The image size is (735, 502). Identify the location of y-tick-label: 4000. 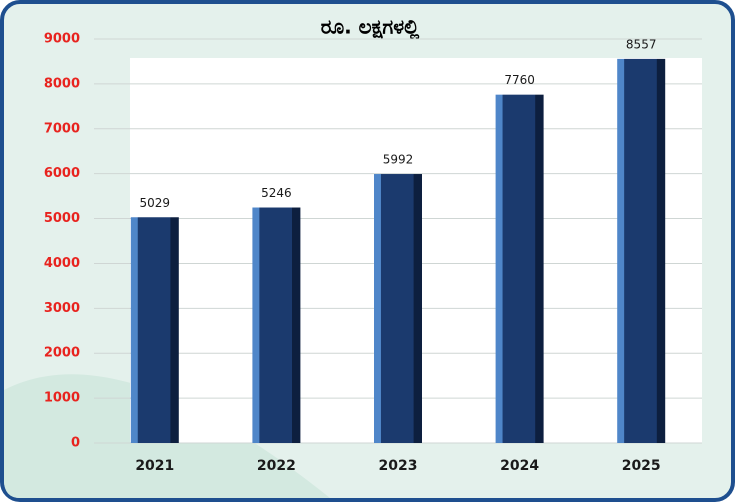
(62, 263).